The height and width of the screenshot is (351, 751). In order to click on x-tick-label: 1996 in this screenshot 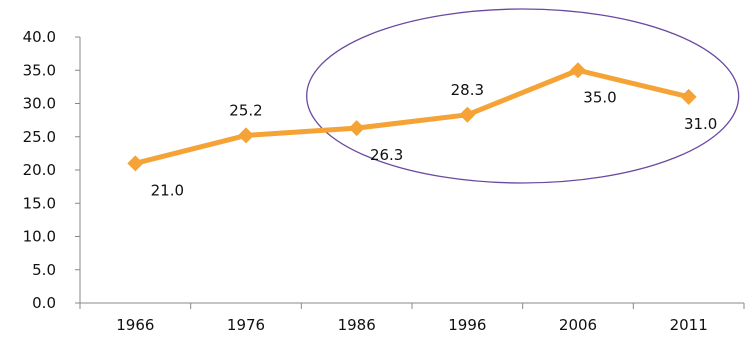, I will do `click(467, 325)`.